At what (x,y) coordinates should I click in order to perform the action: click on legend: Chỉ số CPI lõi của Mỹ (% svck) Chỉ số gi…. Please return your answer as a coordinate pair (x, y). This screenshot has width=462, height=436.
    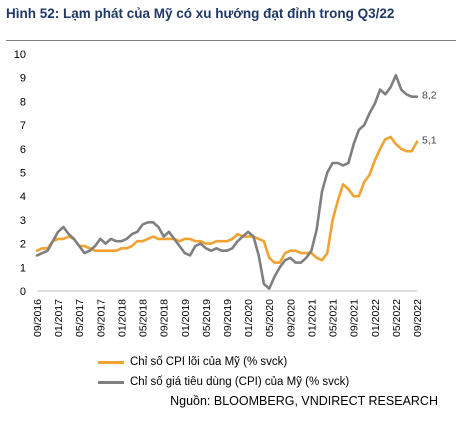
    Looking at the image, I should click on (223, 372).